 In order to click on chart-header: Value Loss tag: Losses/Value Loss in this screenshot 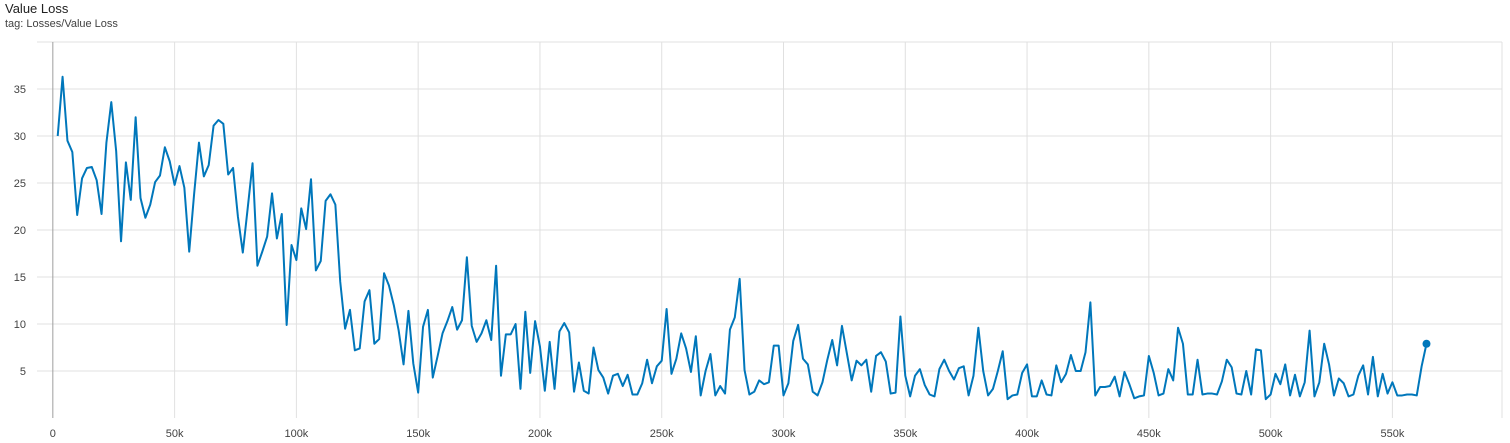, I will do `click(61, 16)`.